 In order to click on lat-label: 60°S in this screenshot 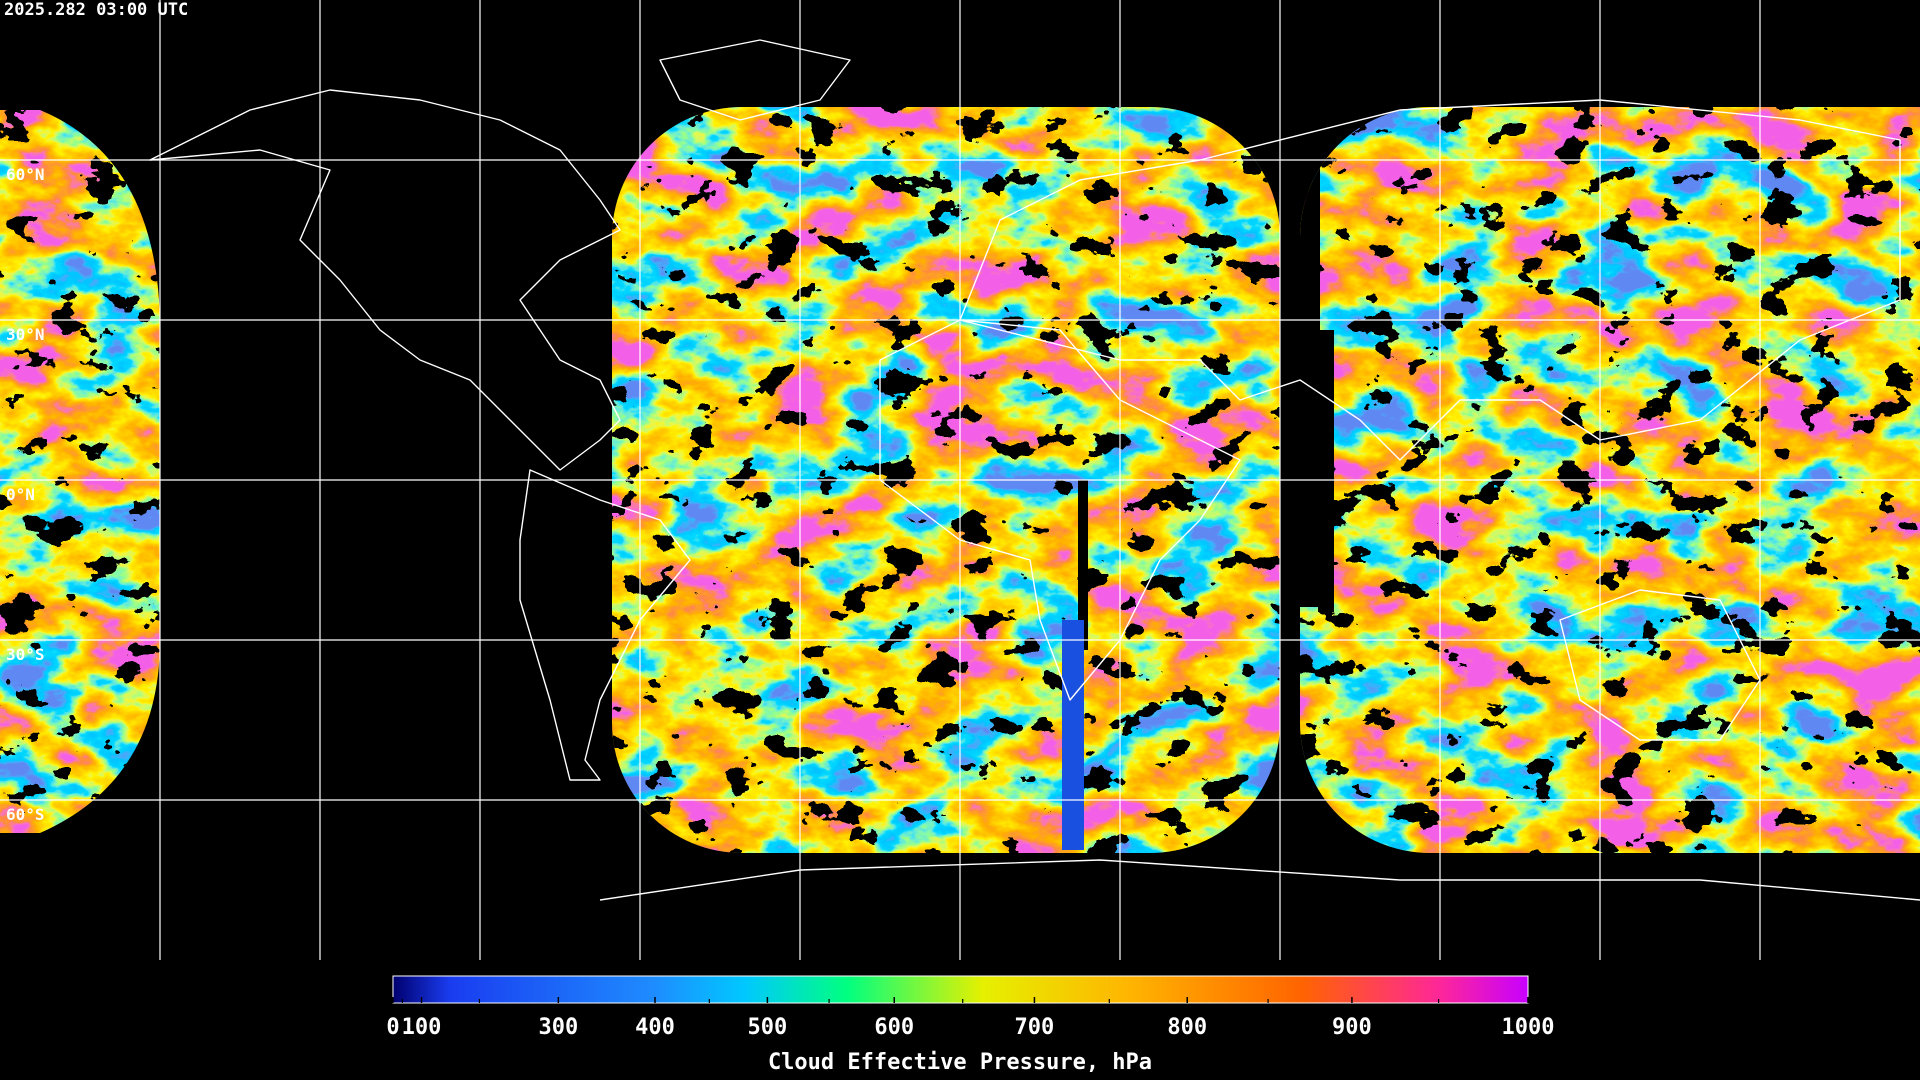, I will do `click(25, 814)`.